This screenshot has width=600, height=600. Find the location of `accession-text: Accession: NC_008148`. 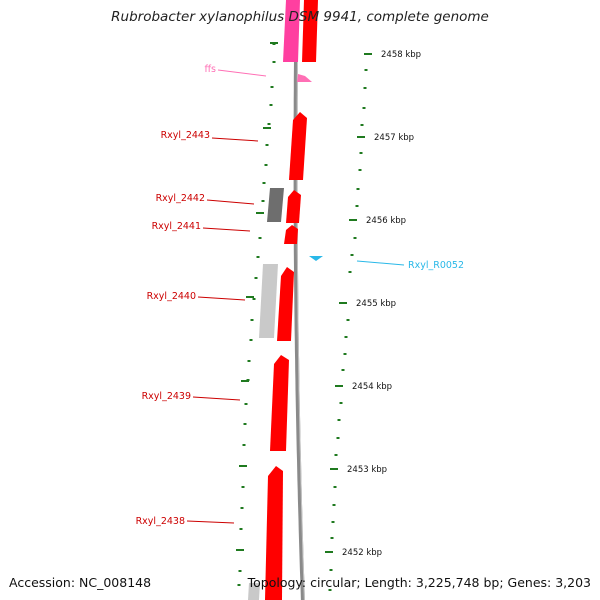

accession-text: Accession: NC_008148 is located at coordinates (80, 582).